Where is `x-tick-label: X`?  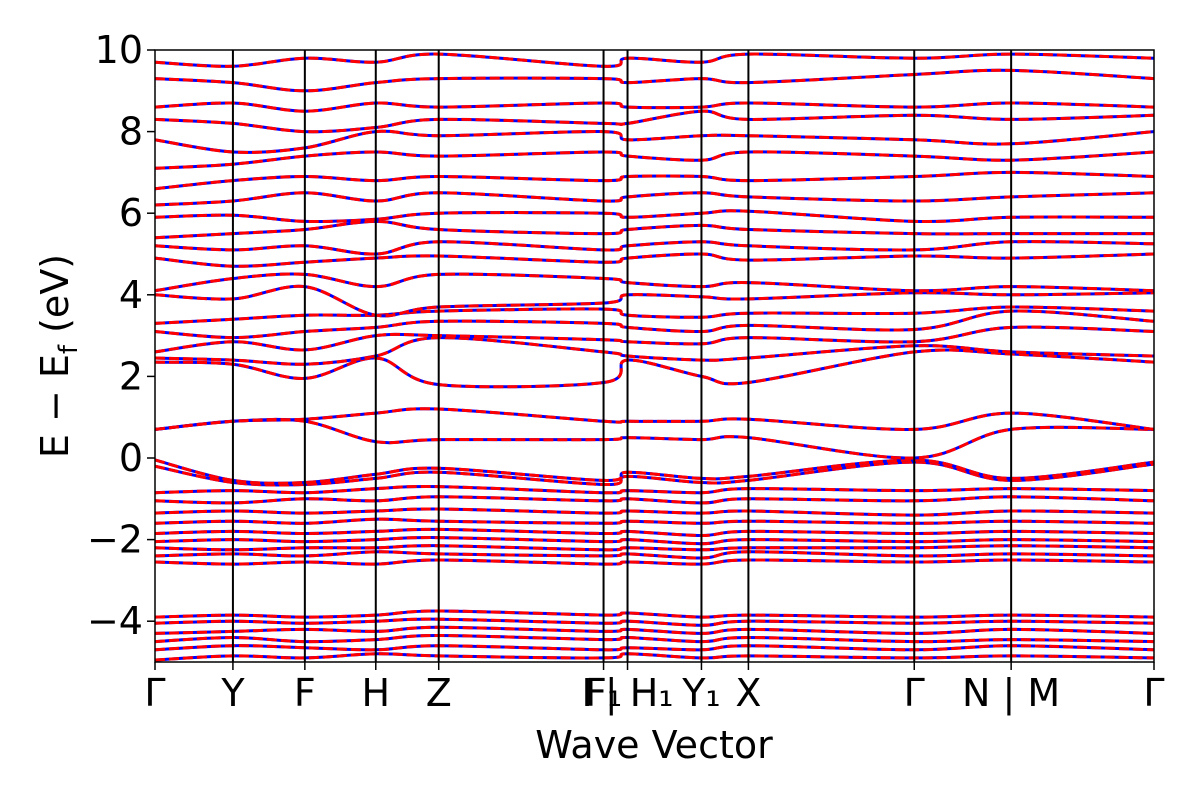 x-tick-label: X is located at coordinates (748, 693).